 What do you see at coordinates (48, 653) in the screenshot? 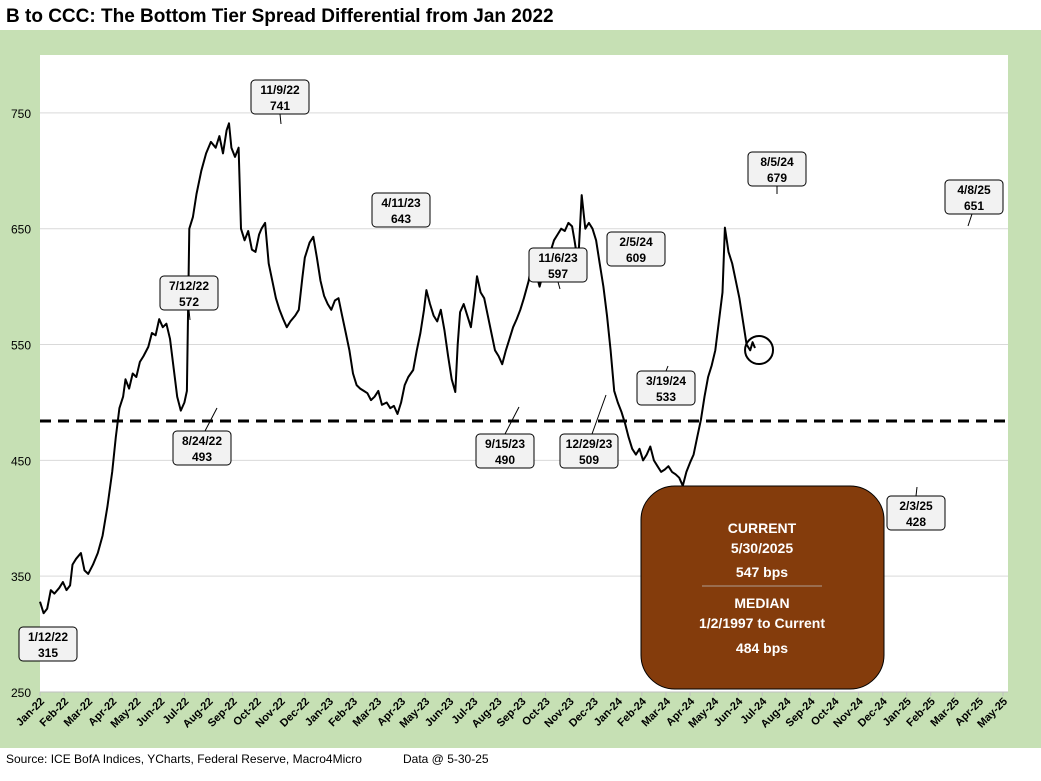
I see `callout-value: 315` at bounding box center [48, 653].